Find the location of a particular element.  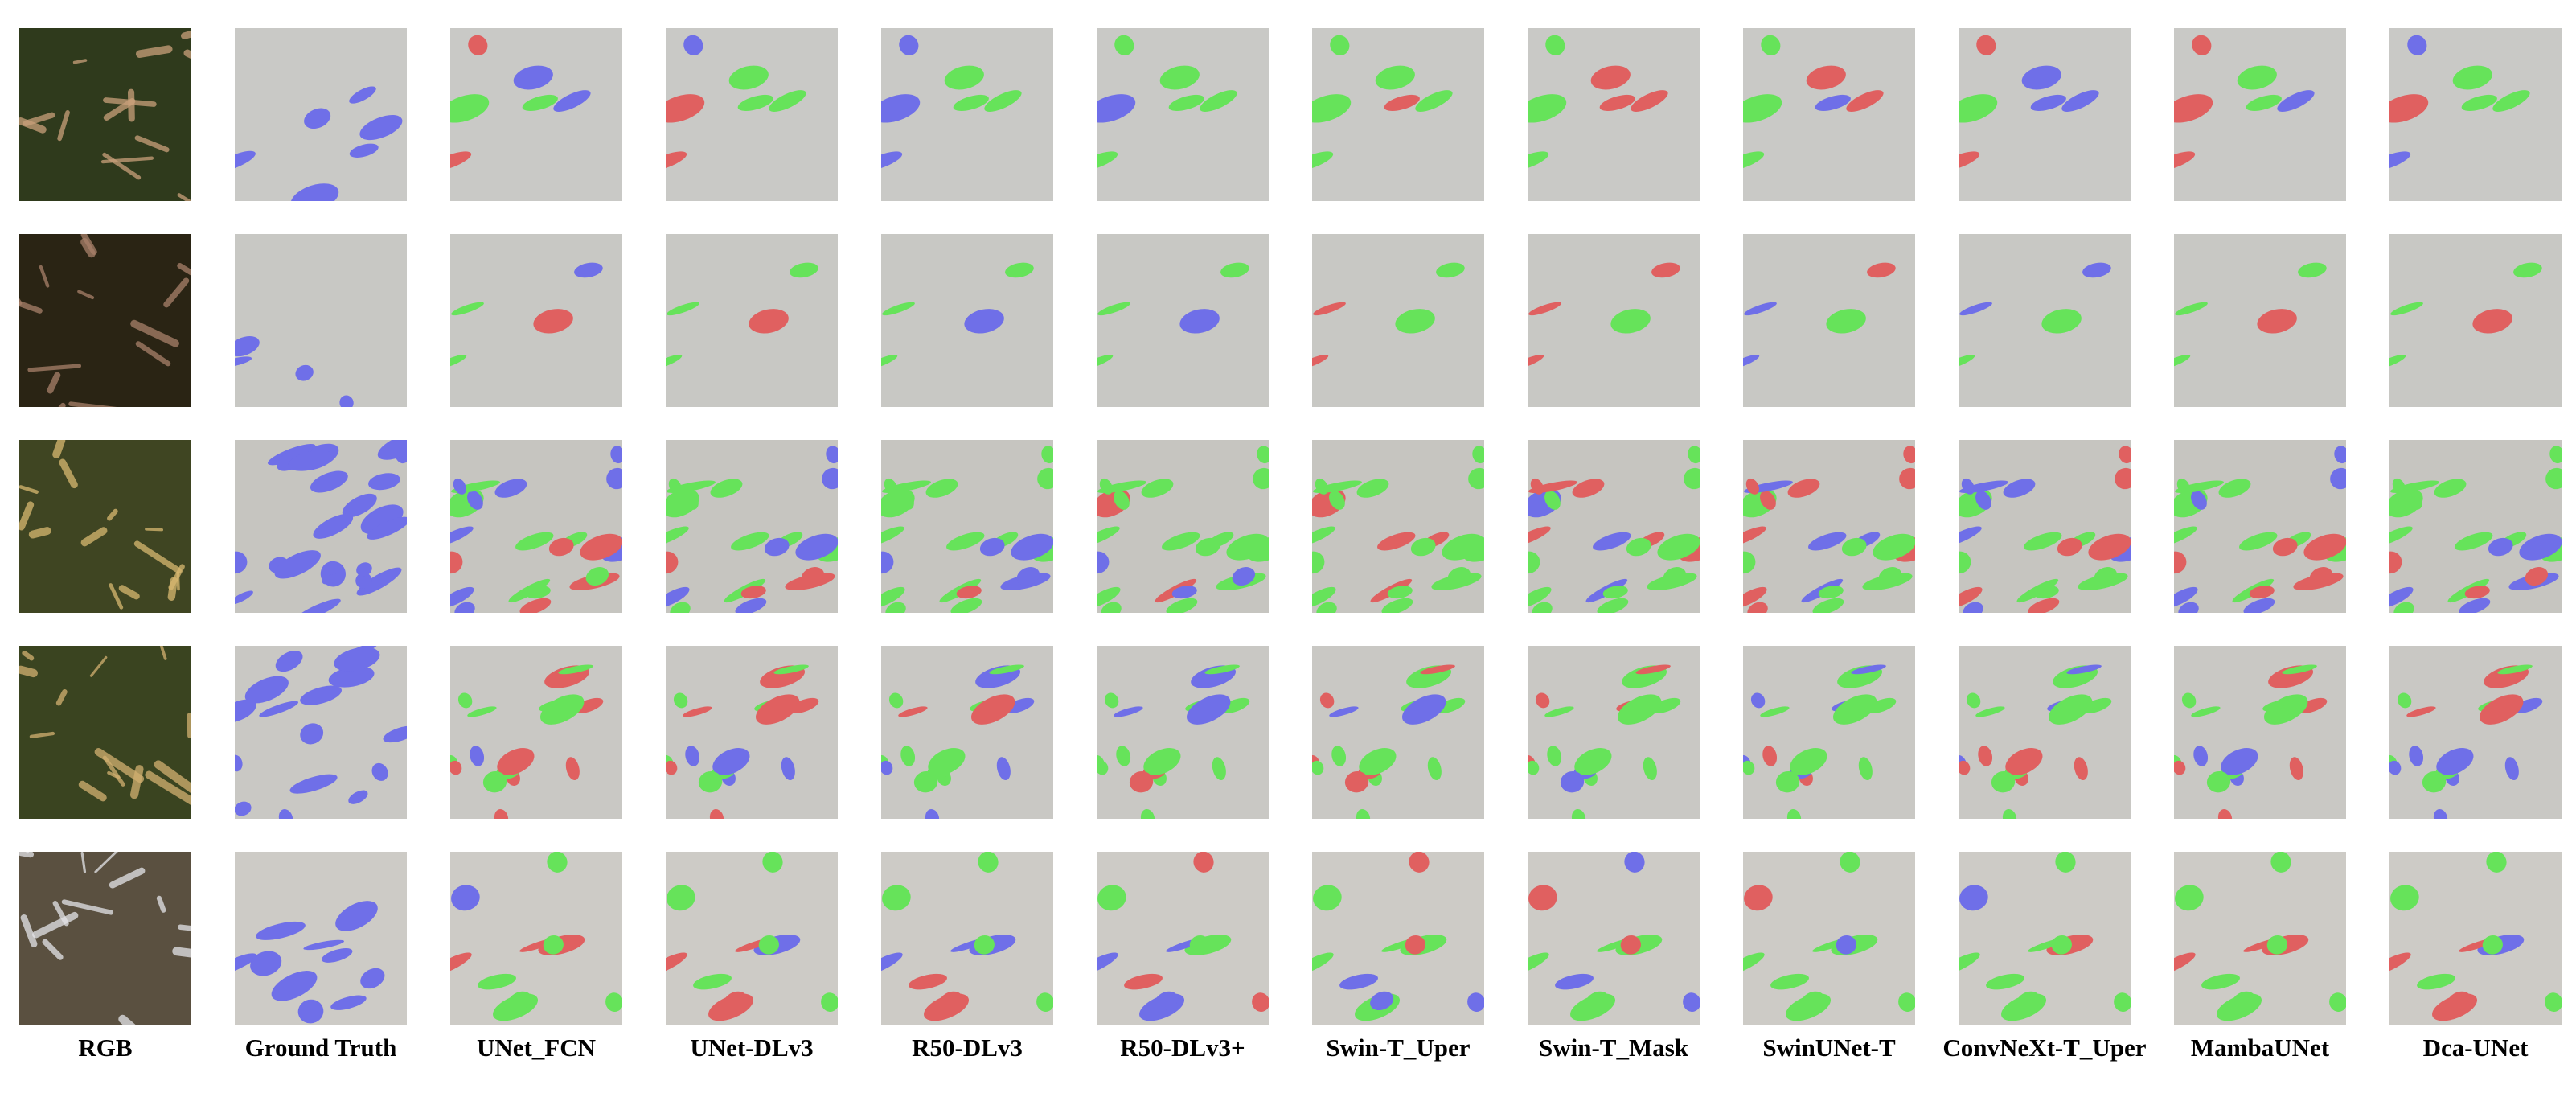

column-label: Ground Truth is located at coordinates (321, 1048).